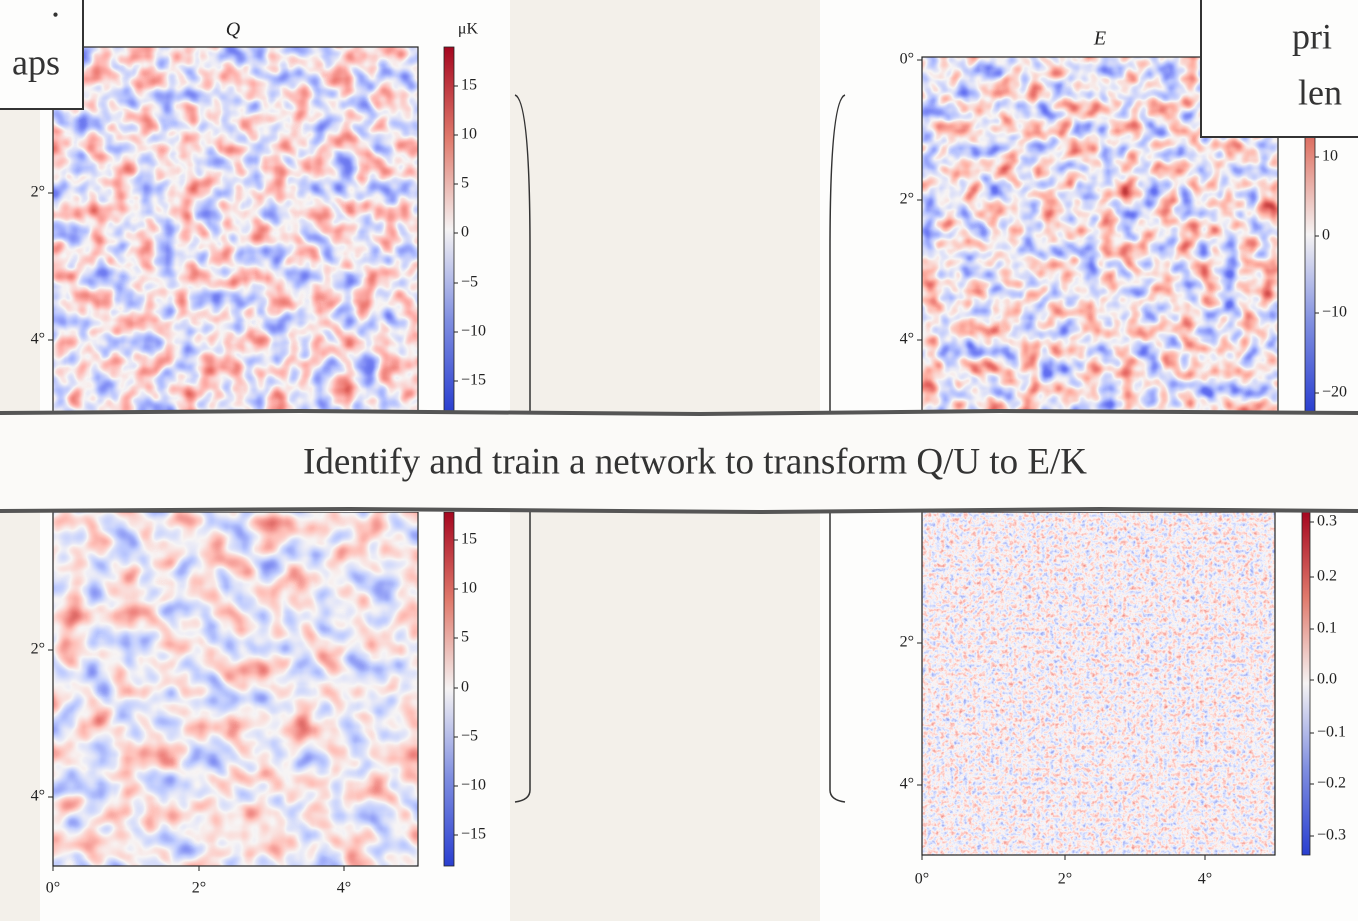 The width and height of the screenshot is (1358, 921). What do you see at coordinates (1331, 783) in the screenshot?
I see `colorbar-label: −0.2` at bounding box center [1331, 783].